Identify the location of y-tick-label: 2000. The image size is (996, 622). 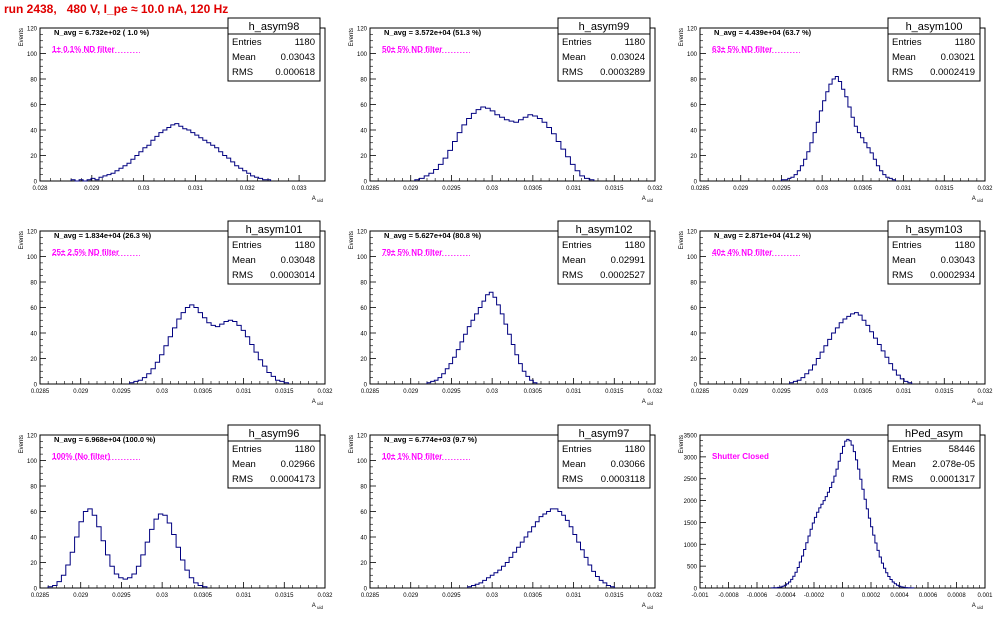
(691, 502).